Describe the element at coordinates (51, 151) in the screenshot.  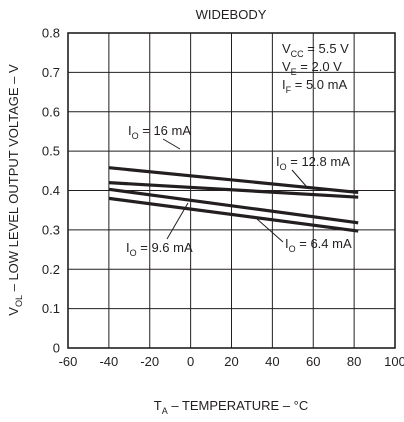
I see `y-tick-label: 0.5` at that location.